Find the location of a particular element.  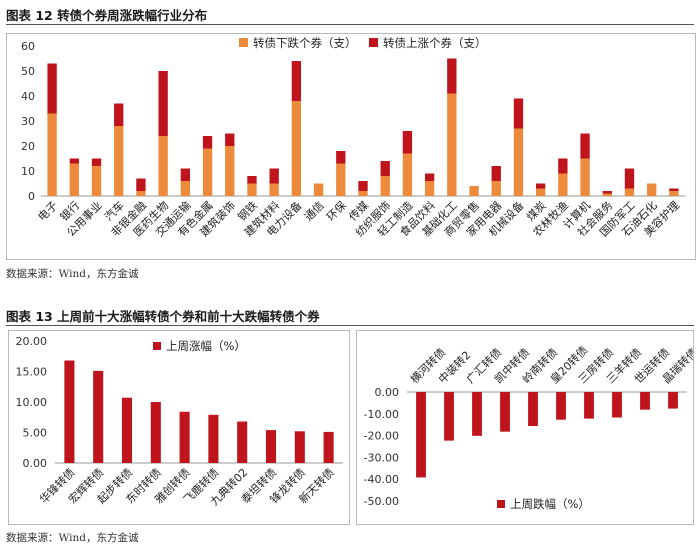

y-tick-label: 50 is located at coordinates (28, 71).